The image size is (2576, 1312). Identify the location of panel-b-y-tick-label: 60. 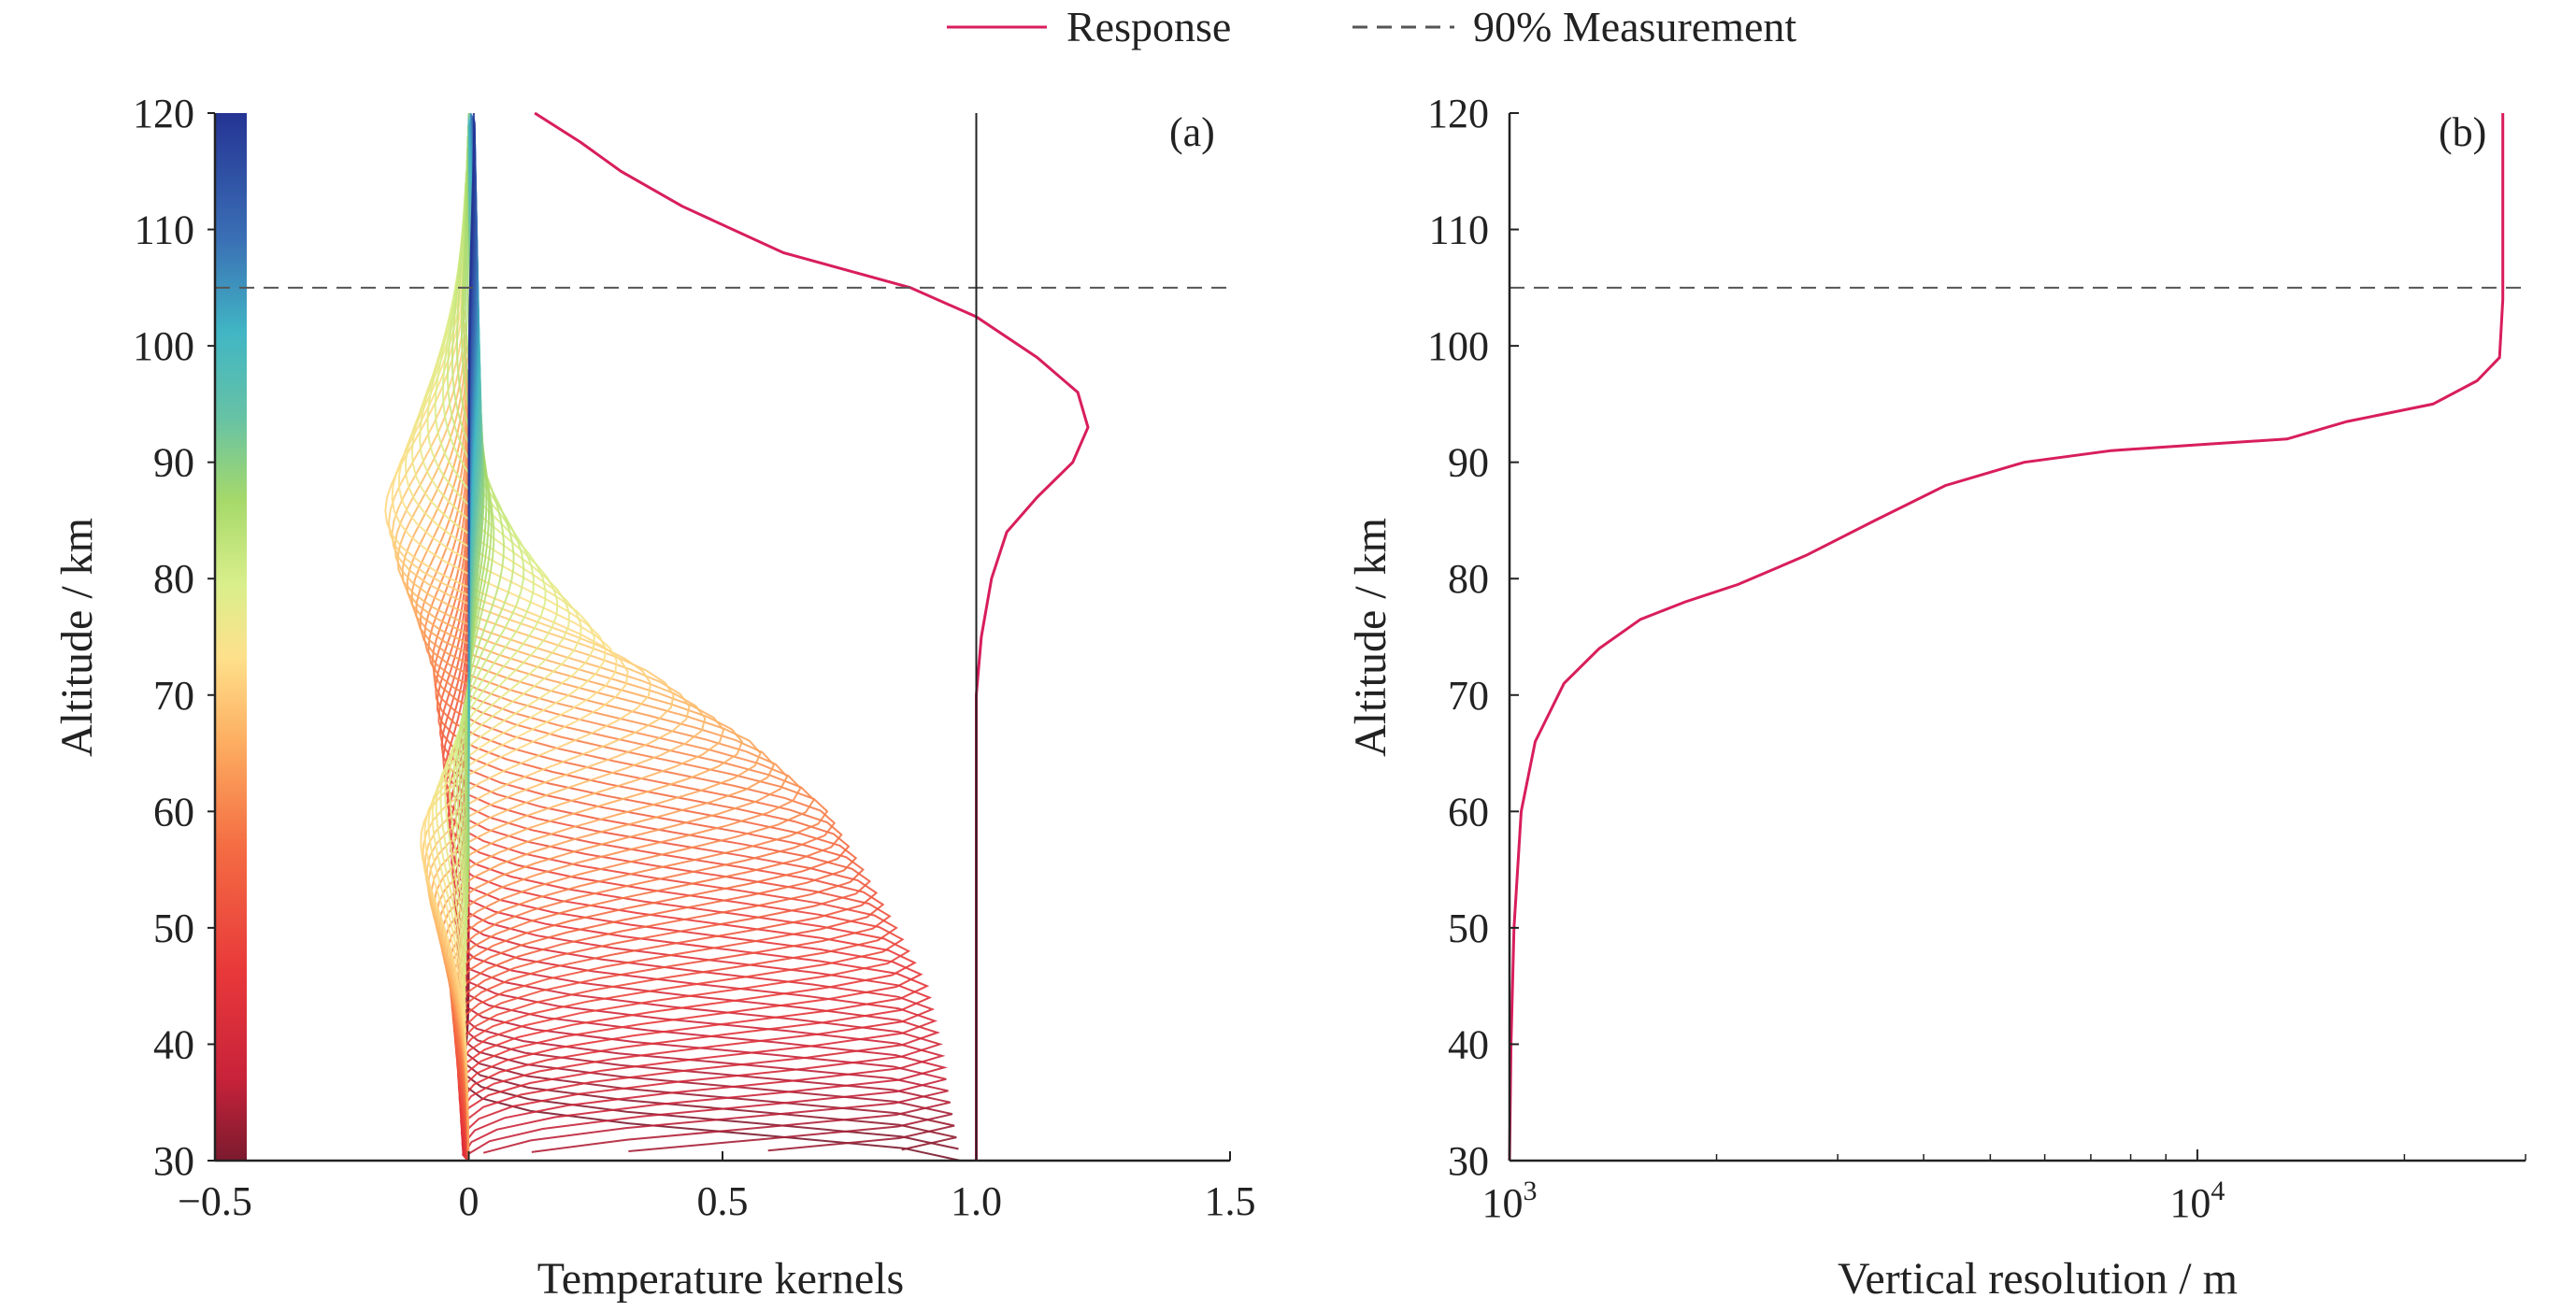
(1468, 811).